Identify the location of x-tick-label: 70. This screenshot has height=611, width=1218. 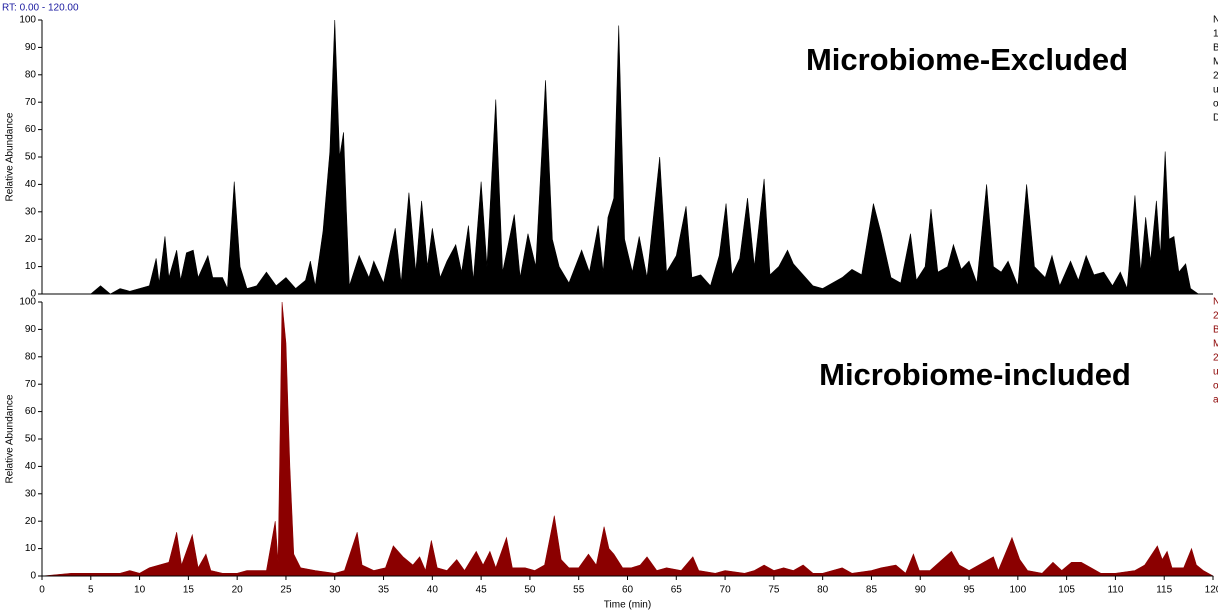
(726, 590).